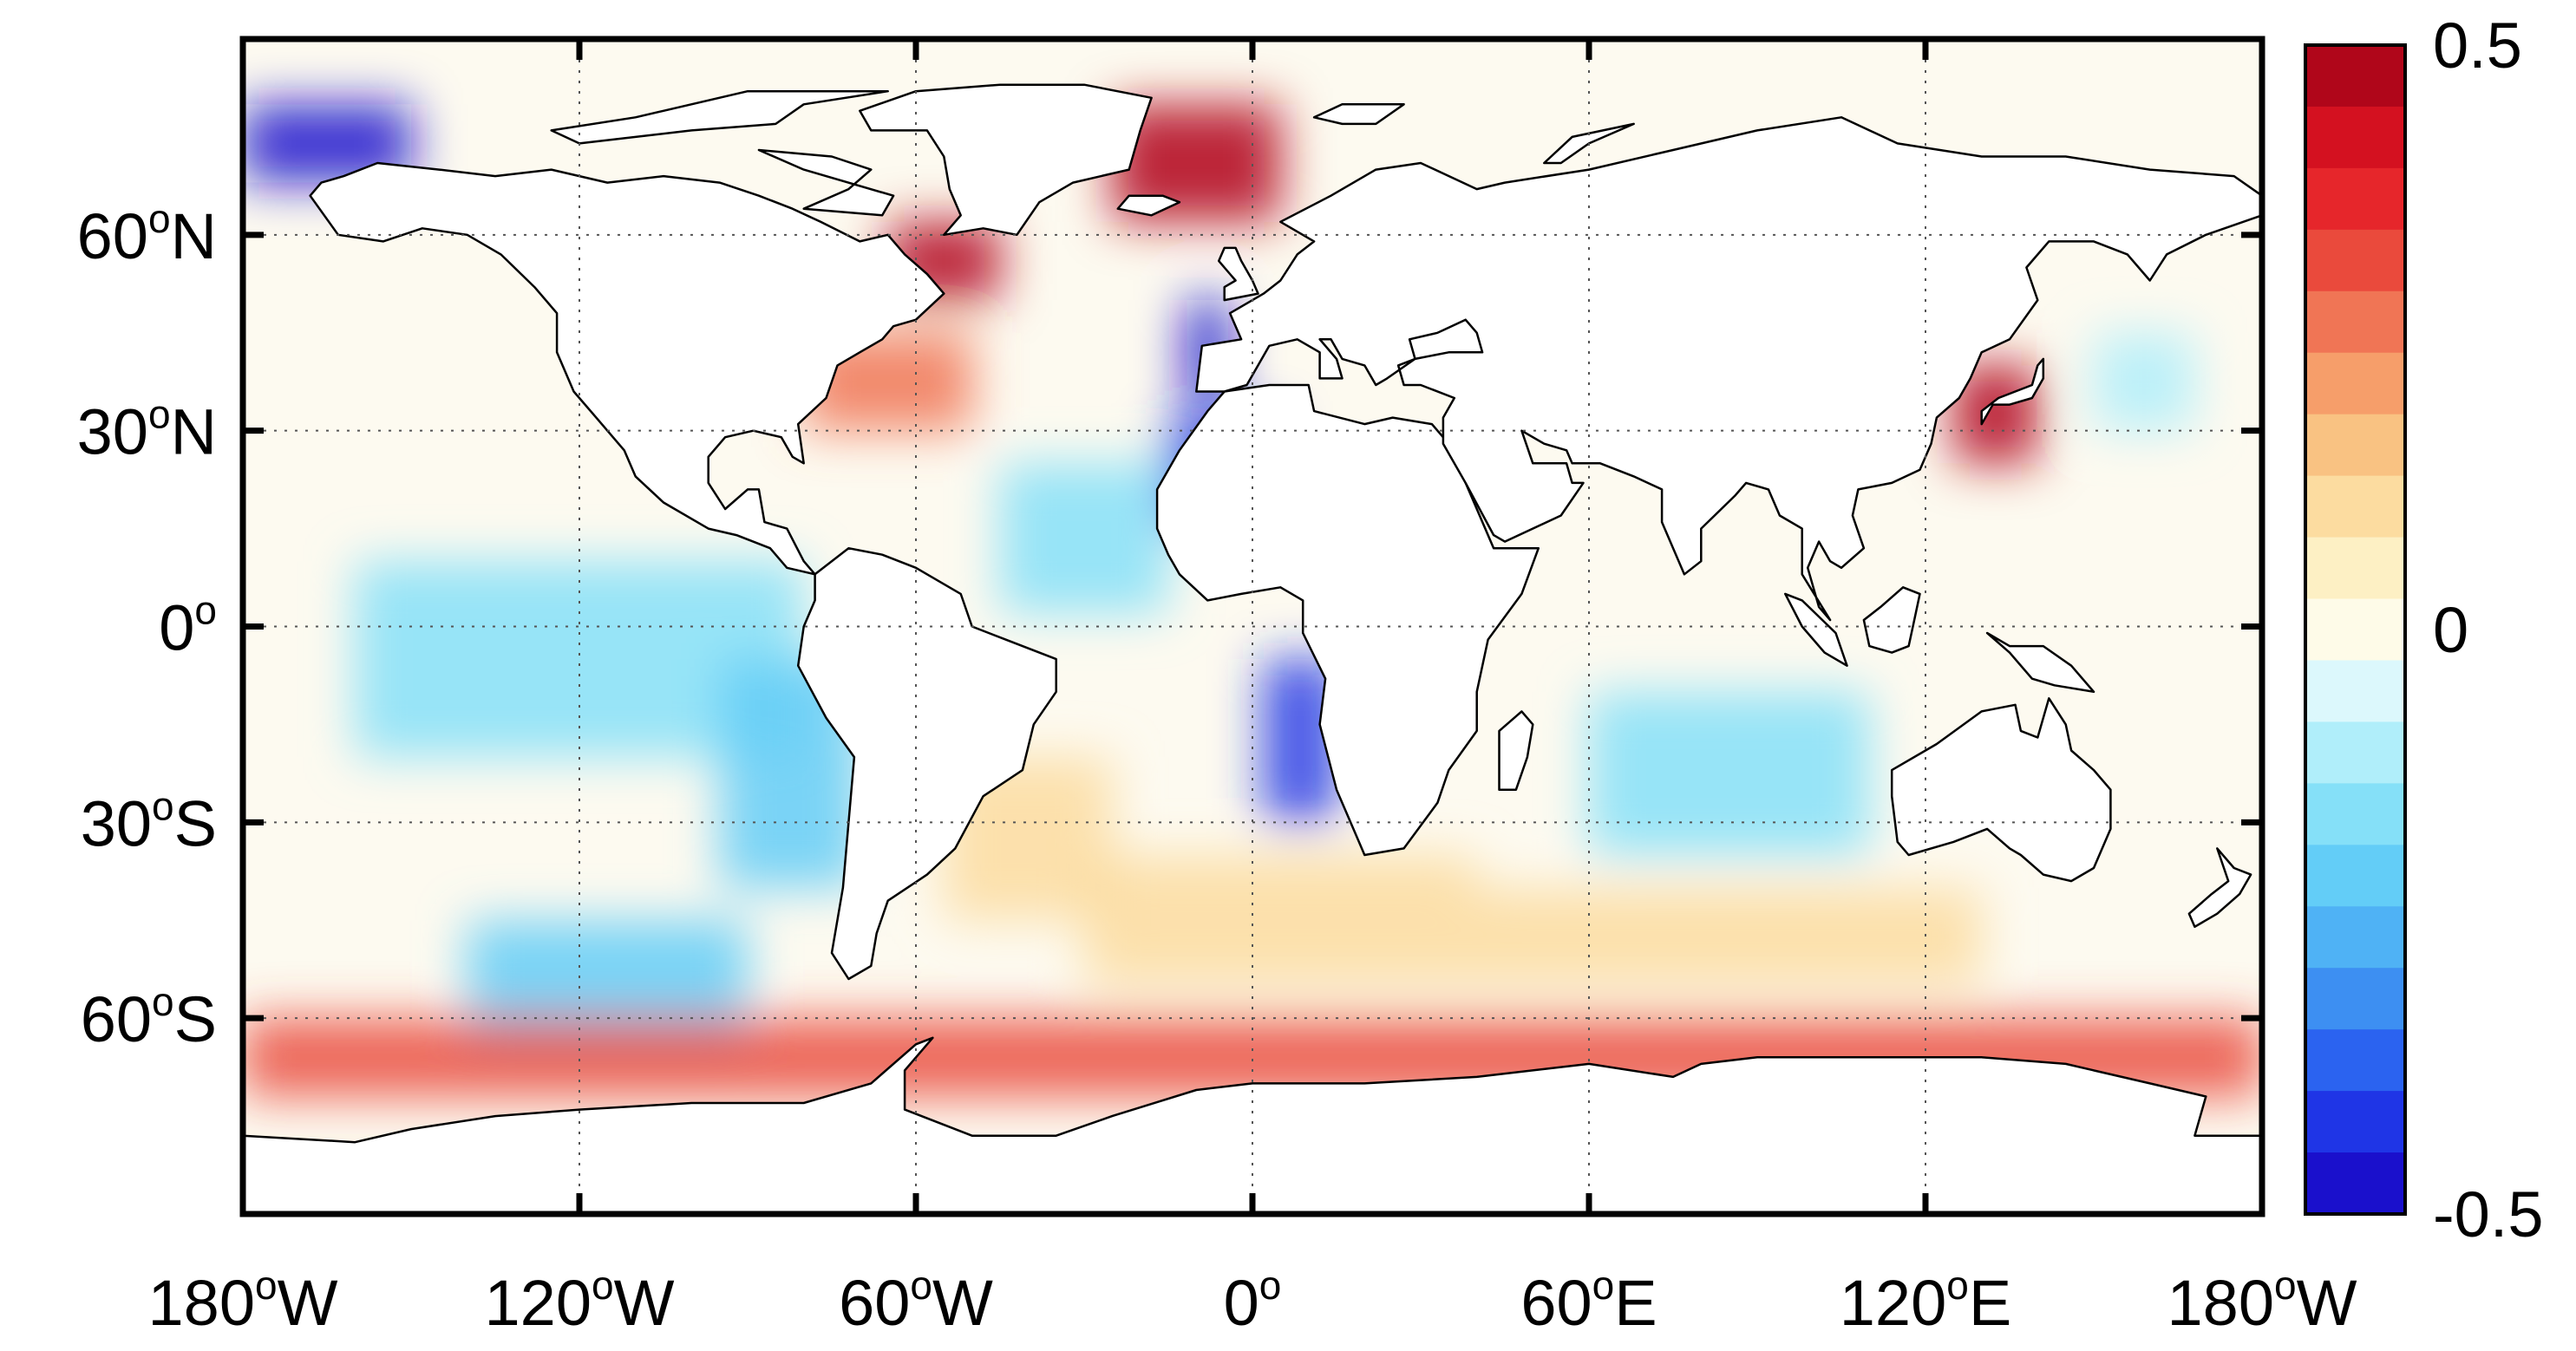  Describe the element at coordinates (2040, 662) in the screenshot. I see `land-new-guinea` at that location.